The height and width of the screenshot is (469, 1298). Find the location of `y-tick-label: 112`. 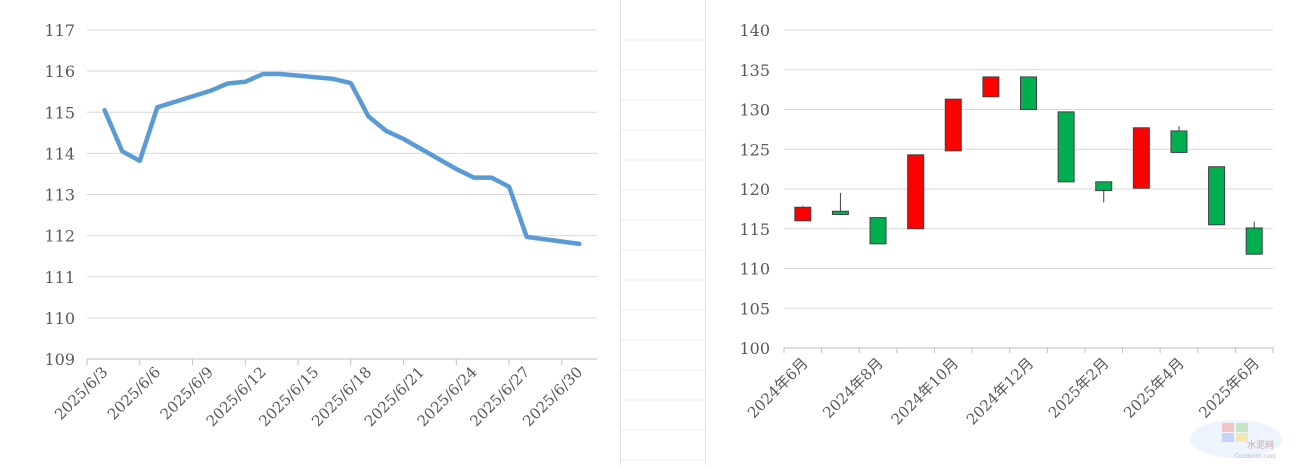

y-tick-label: 112 is located at coordinates (59, 236).